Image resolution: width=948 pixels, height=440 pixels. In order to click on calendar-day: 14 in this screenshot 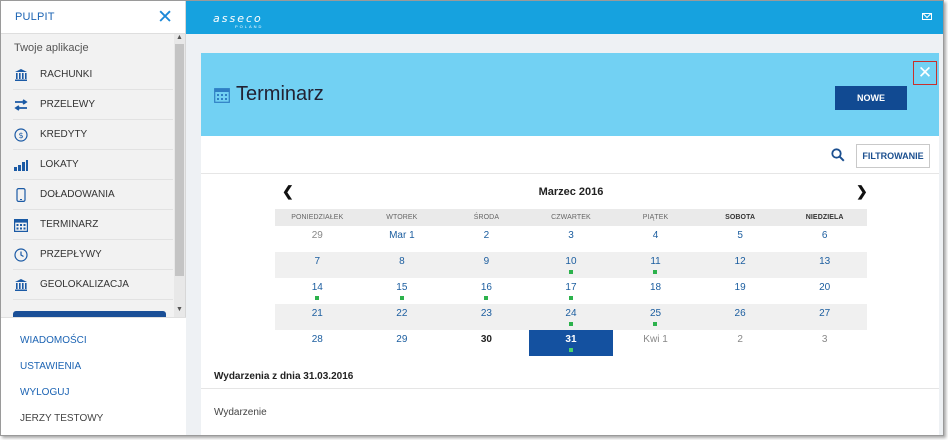, I will do `click(317, 291)`.